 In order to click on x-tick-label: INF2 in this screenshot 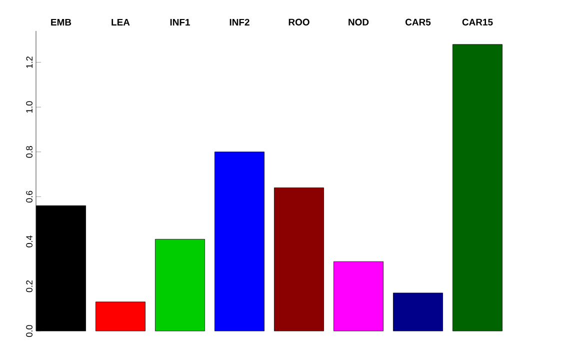, I will do `click(240, 22)`.